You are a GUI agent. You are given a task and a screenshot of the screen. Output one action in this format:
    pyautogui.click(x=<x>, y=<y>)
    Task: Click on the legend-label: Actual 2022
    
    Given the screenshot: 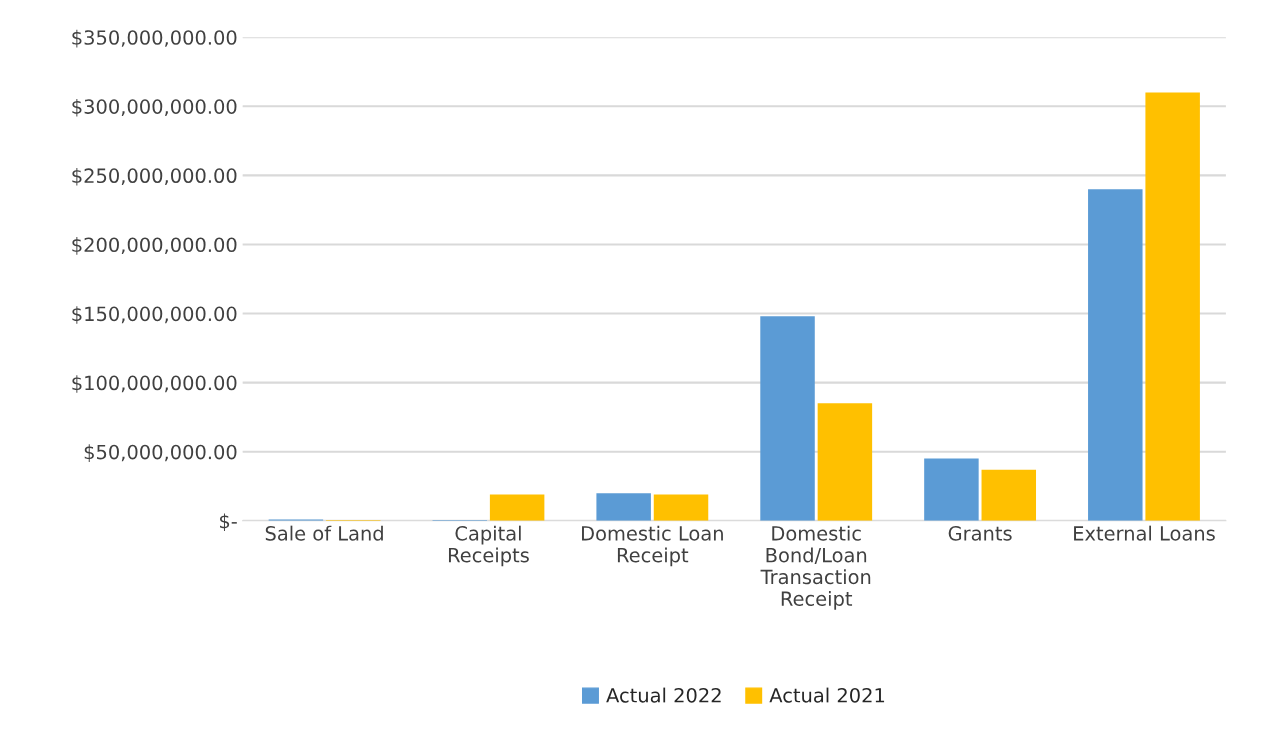 What is the action you would take?
    pyautogui.click(x=663, y=695)
    